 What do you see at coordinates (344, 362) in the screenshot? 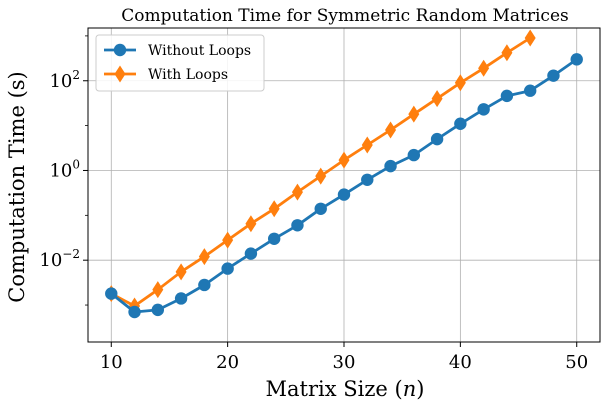
I see `x-tick-label: 30` at bounding box center [344, 362].